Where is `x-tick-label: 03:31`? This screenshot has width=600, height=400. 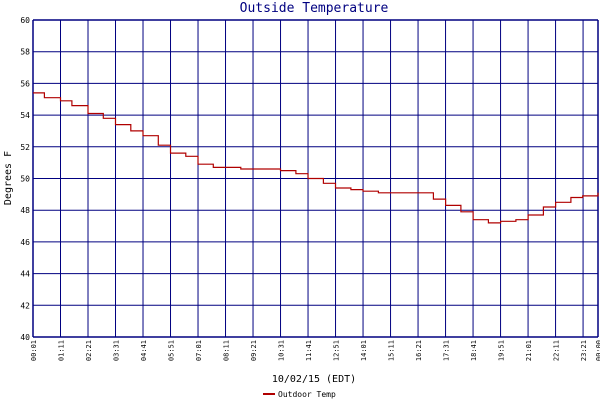 x-tick-label: 03:31 is located at coordinates (117, 350).